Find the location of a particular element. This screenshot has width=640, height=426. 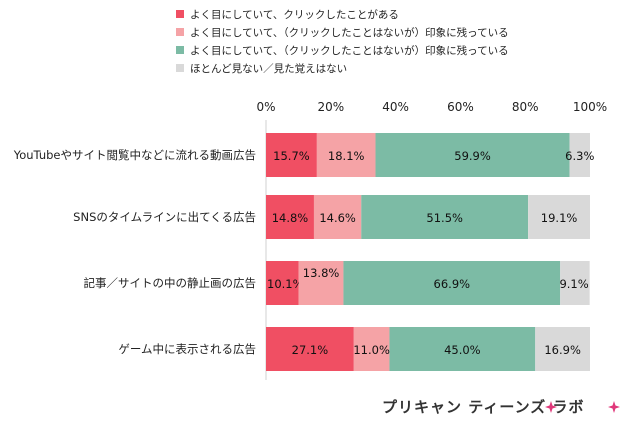

logo-text: プリキャン ティーンズ ラボ is located at coordinates (483, 407).